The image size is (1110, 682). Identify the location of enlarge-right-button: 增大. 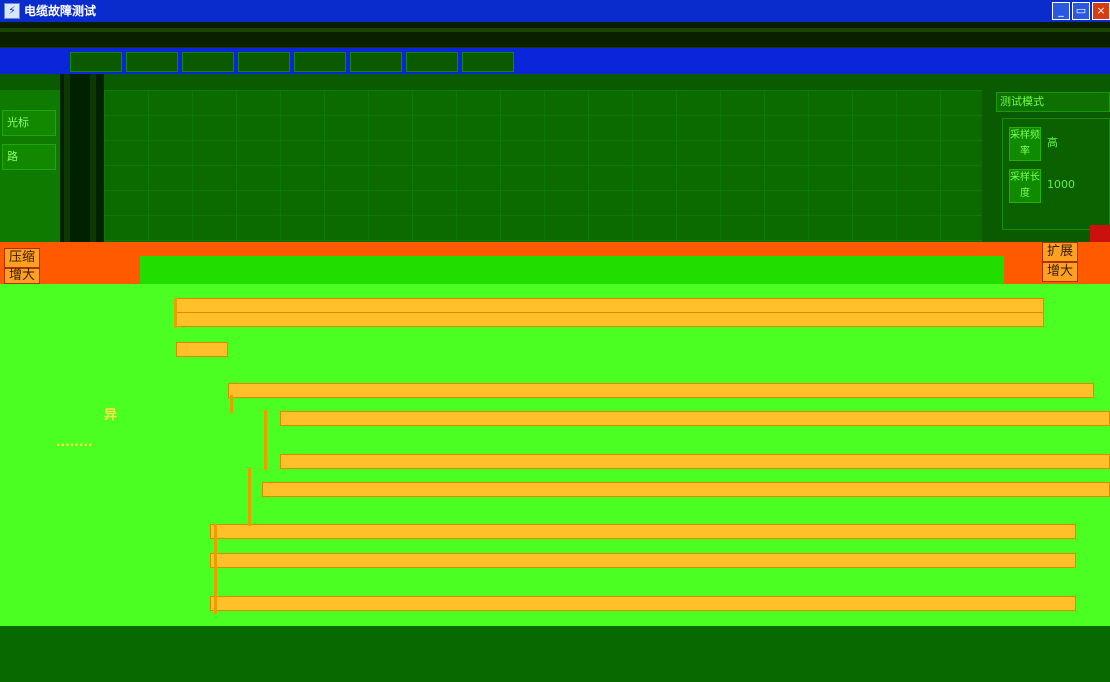
(1060, 272).